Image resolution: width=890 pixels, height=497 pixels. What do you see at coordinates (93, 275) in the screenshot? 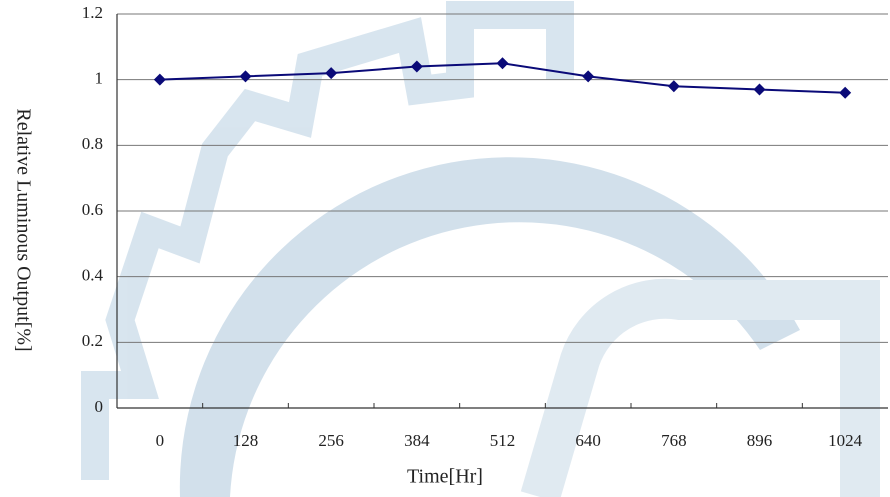
I see `y-tick-label: 0.4` at bounding box center [93, 275].